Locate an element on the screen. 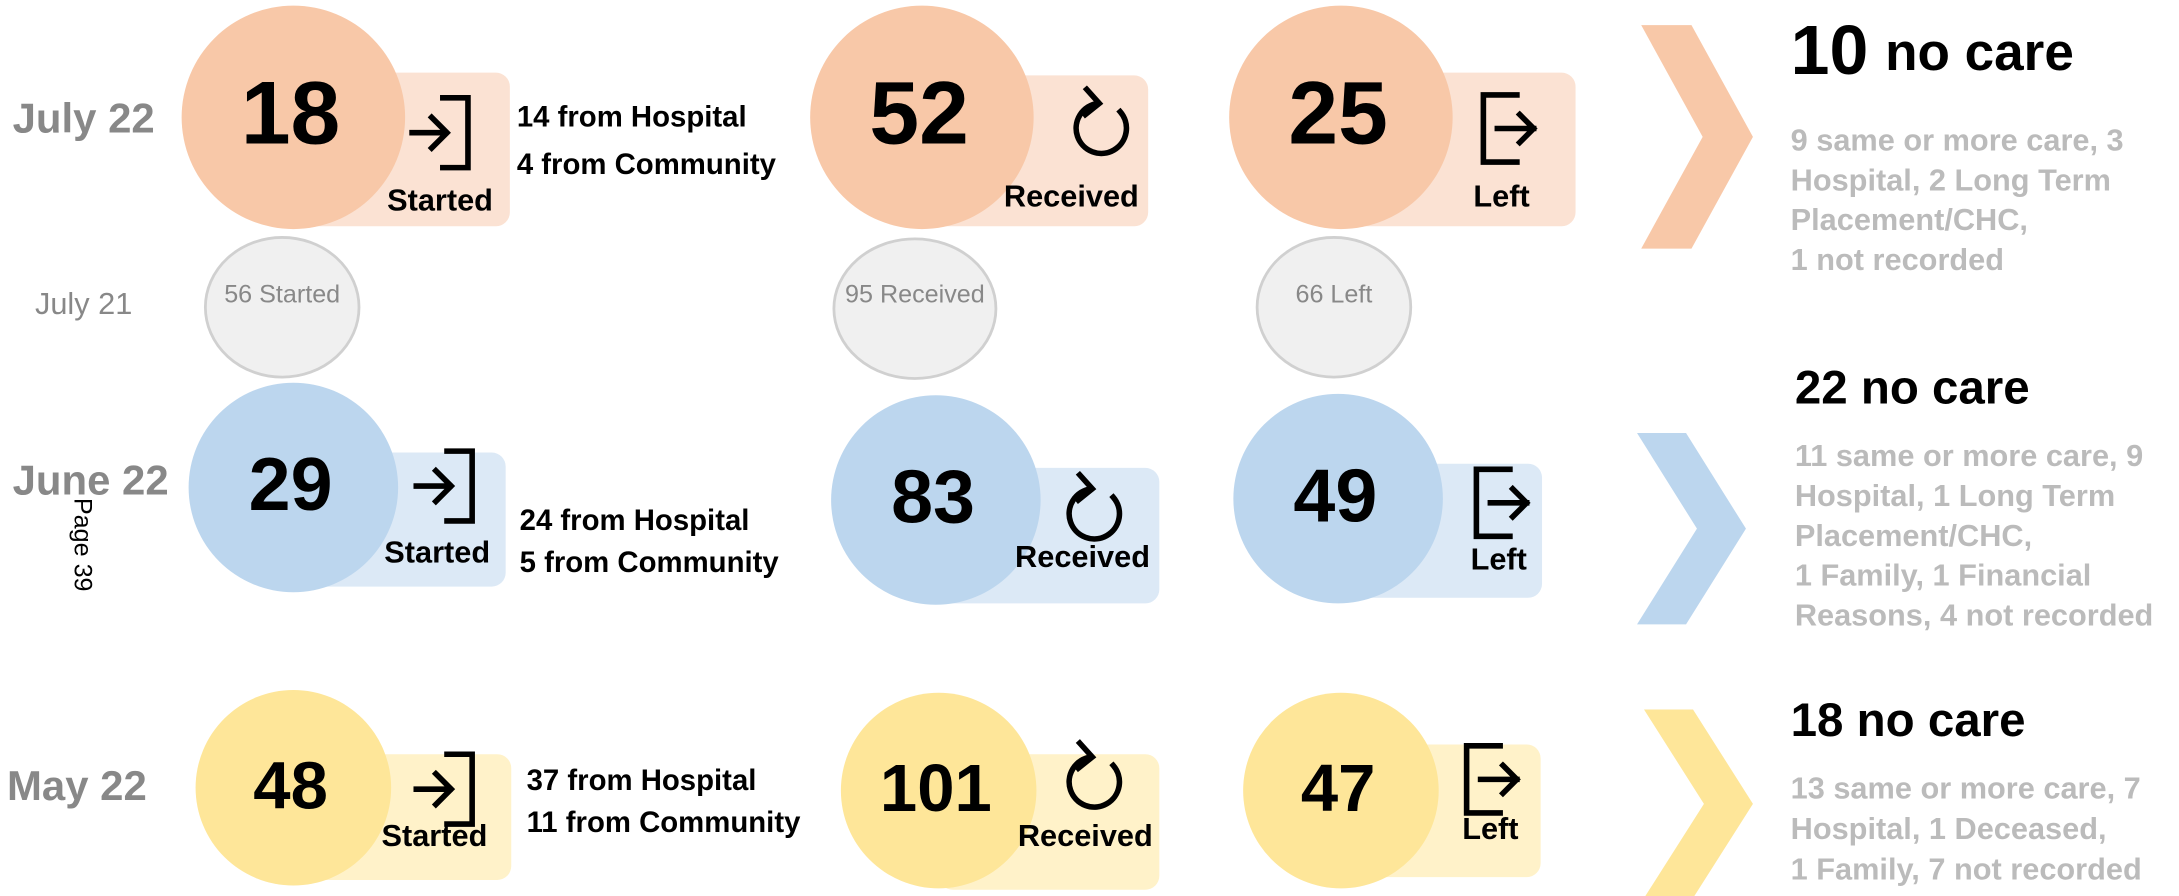 The image size is (2179, 896). no-care-count: 10 is located at coordinates (1830, 50).